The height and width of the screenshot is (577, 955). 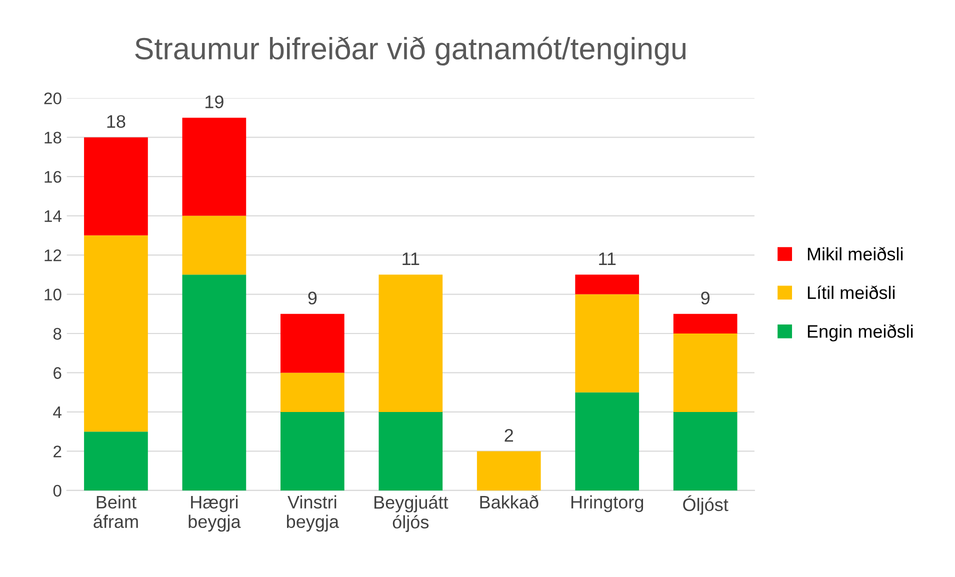 What do you see at coordinates (313, 513) in the screenshot?
I see `x-tick-label: Vinstri beygja` at bounding box center [313, 513].